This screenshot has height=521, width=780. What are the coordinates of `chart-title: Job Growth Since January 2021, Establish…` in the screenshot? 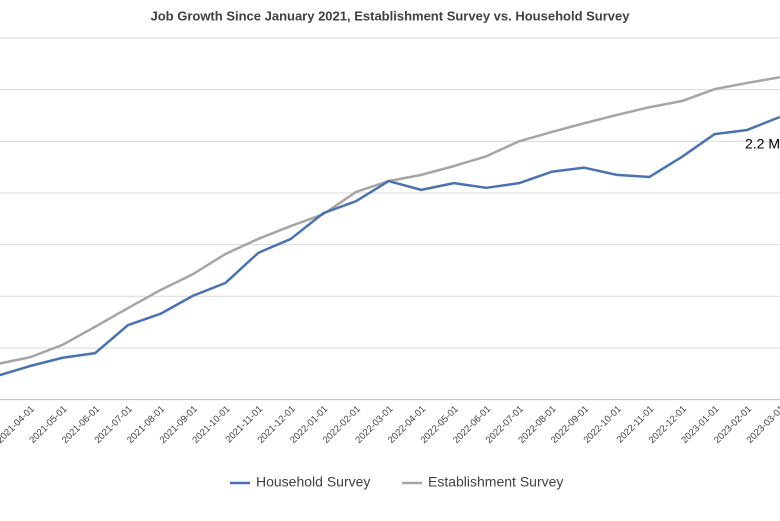 It's located at (390, 15).